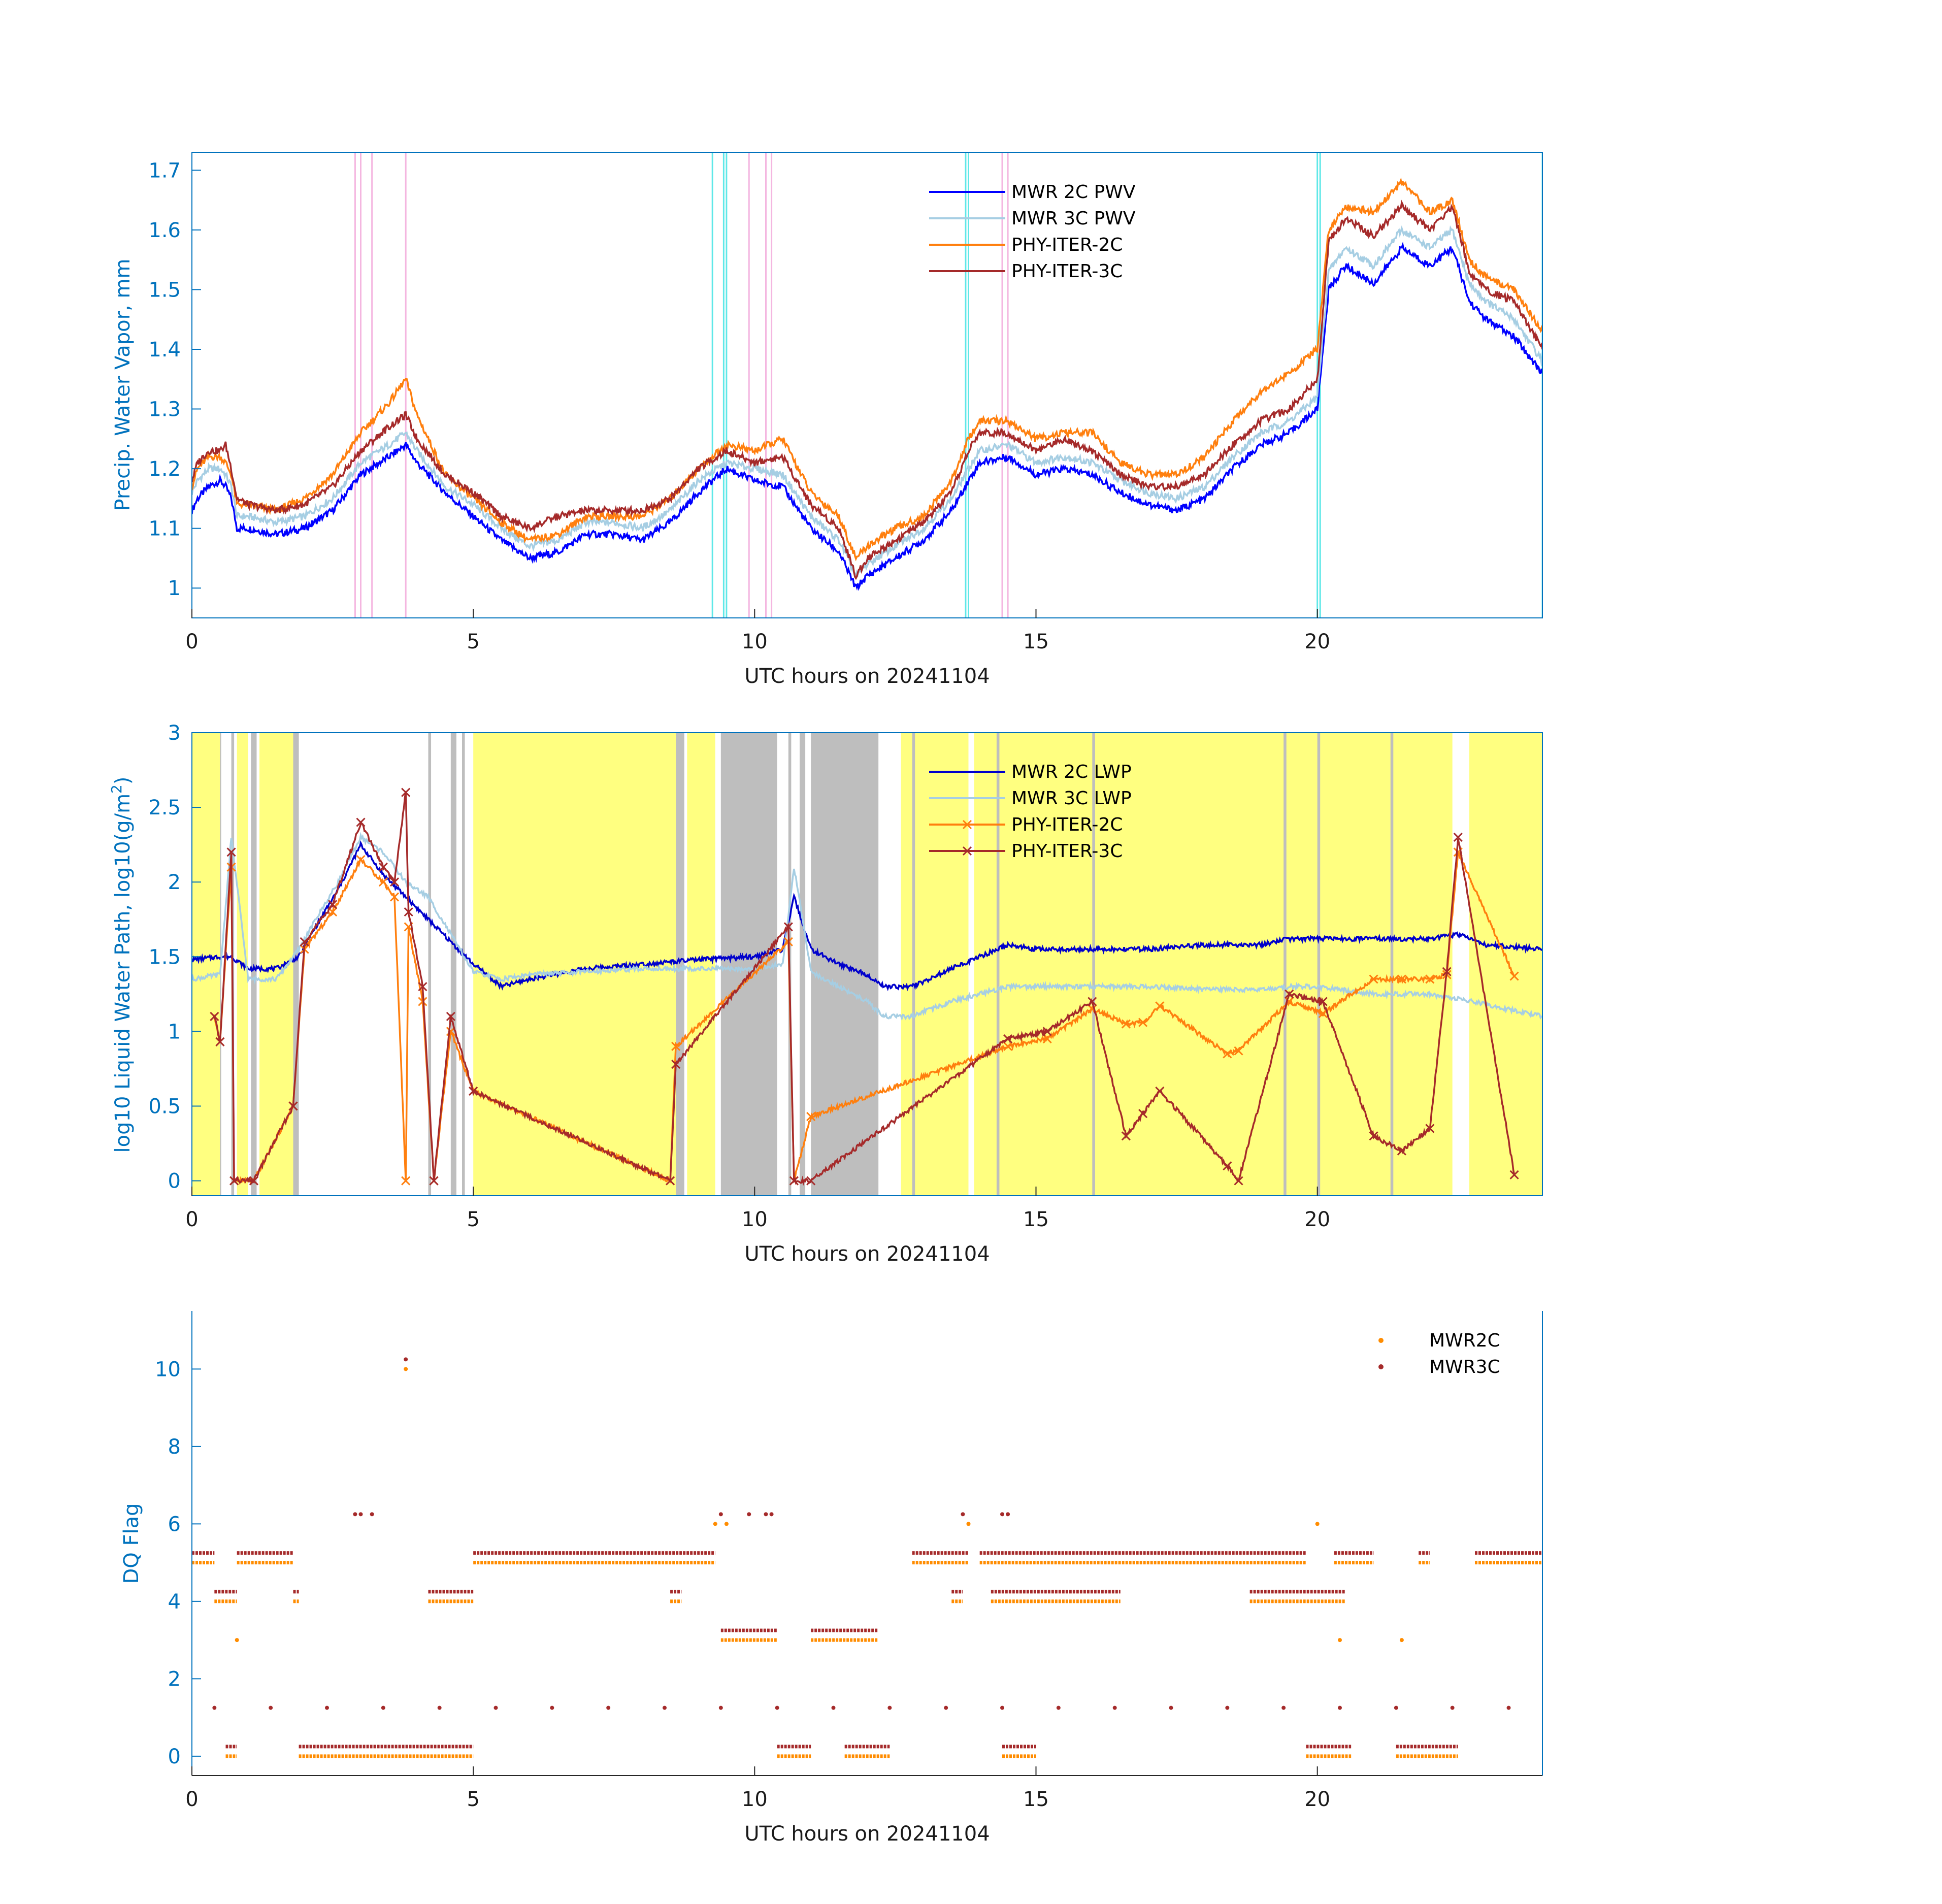 This screenshot has width=1942, height=1904. Describe the element at coordinates (1464, 1341) in the screenshot. I see `legend-label: MWR2C` at that location.